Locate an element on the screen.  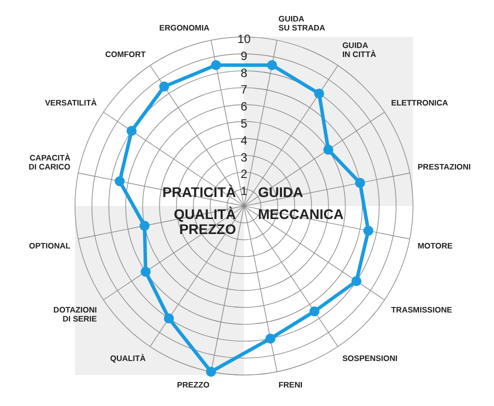
spoke-label: PRESTAZIONI is located at coordinates (444, 167).